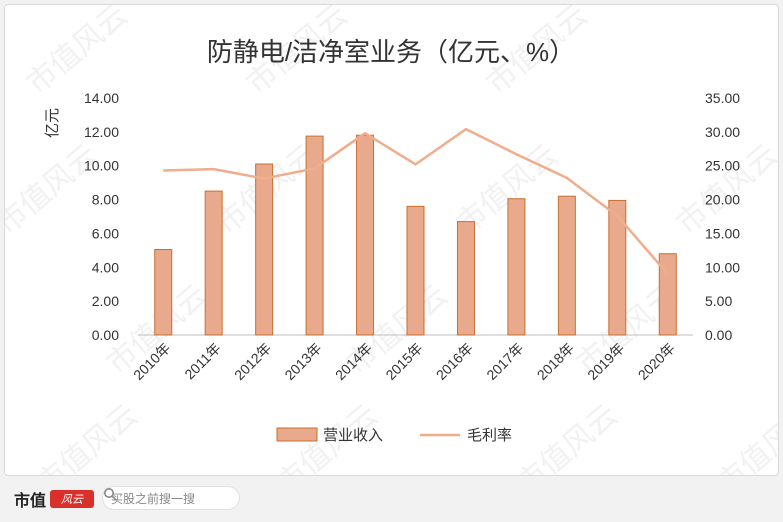  I want to click on legend-bar-swatch, so click(297, 434).